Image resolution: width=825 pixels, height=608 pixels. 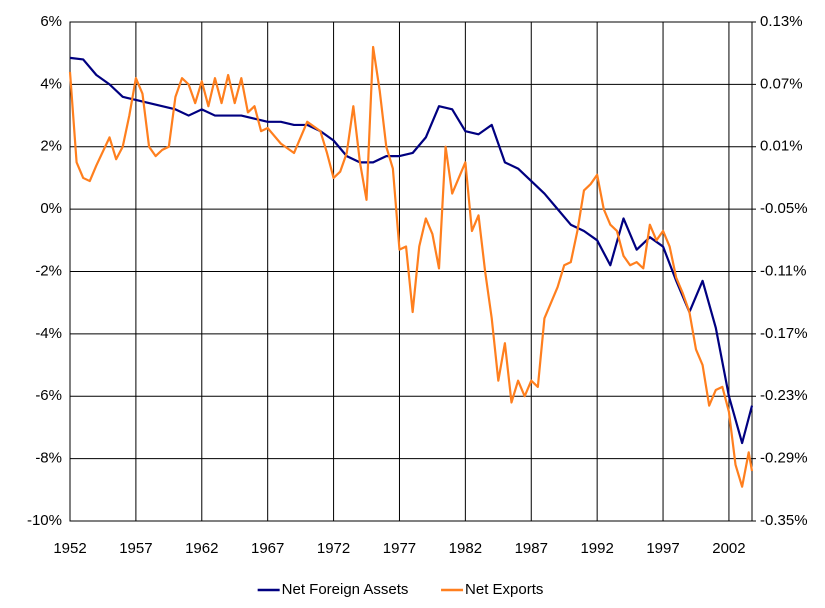 I want to click on y2-tick-label: -0.11%, so click(x=783, y=270).